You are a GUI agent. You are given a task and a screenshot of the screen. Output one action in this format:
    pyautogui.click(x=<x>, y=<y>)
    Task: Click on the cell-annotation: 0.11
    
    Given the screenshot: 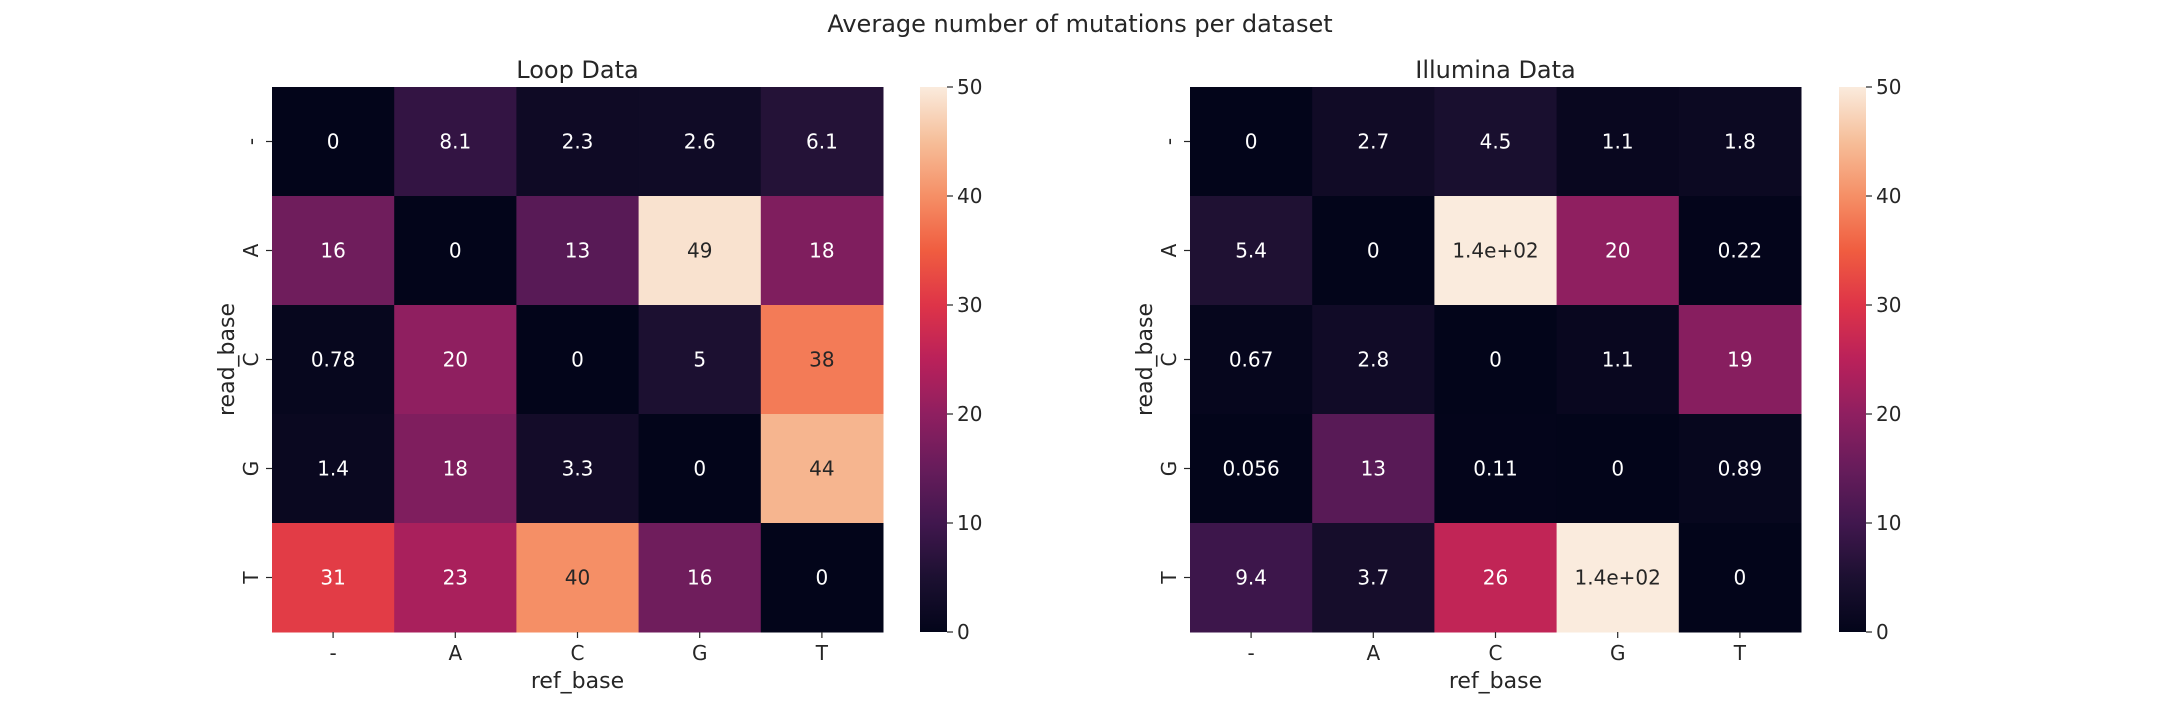 What is the action you would take?
    pyautogui.click(x=1495, y=469)
    